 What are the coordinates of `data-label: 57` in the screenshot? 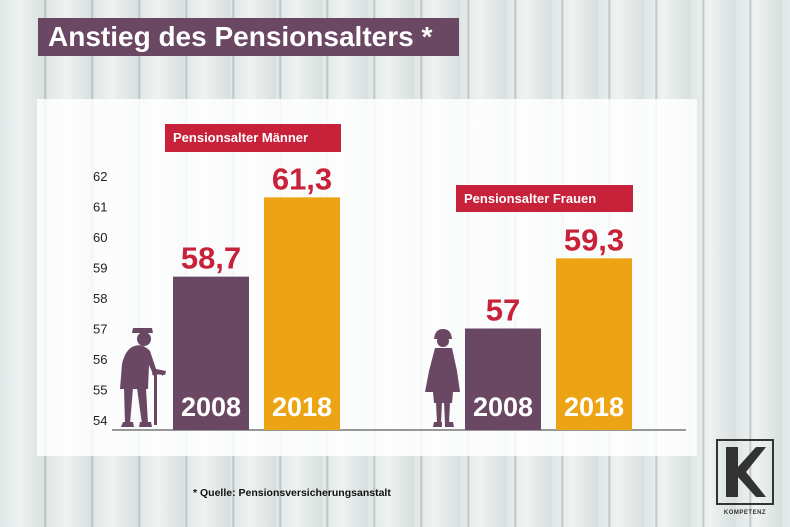 It's located at (503, 310).